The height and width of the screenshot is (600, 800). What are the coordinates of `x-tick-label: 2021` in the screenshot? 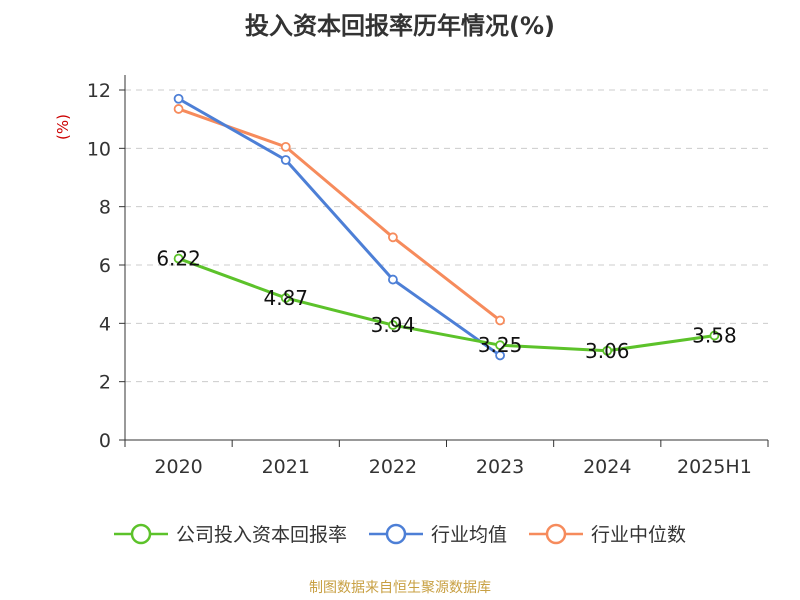 It's located at (286, 467).